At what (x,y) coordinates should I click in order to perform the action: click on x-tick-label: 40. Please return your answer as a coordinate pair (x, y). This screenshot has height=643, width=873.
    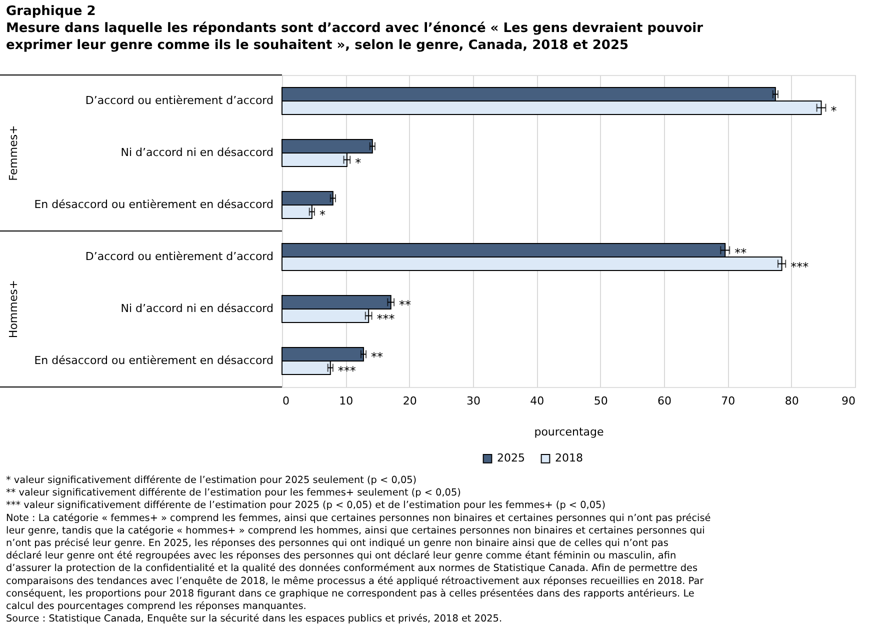
    Looking at the image, I should click on (537, 401).